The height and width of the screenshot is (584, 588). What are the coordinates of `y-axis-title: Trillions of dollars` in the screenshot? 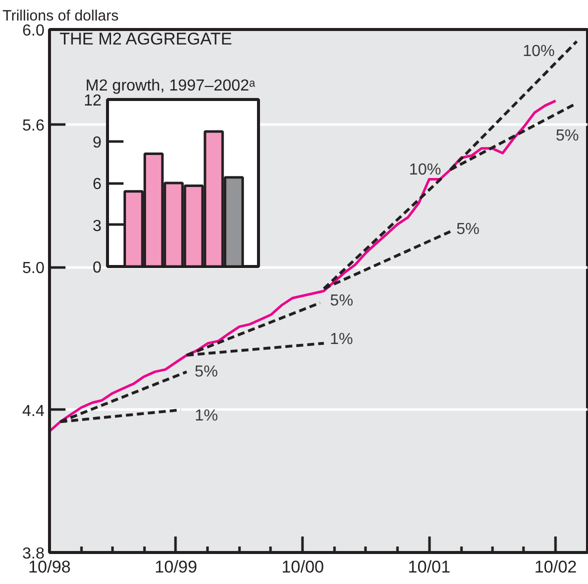 It's located at (60, 16).